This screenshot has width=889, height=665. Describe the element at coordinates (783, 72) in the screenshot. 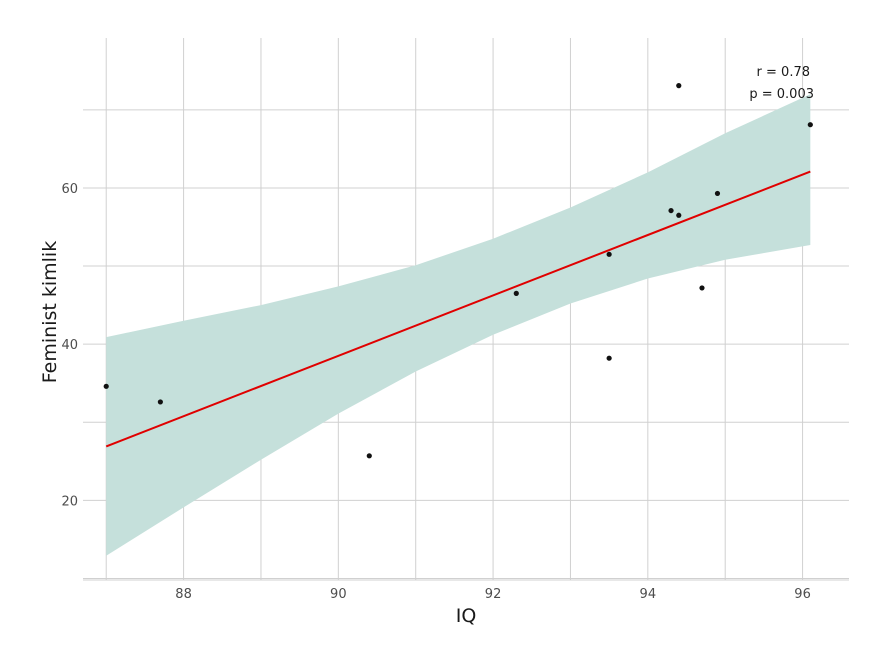

I see `annotation-r: r = 0.78` at that location.